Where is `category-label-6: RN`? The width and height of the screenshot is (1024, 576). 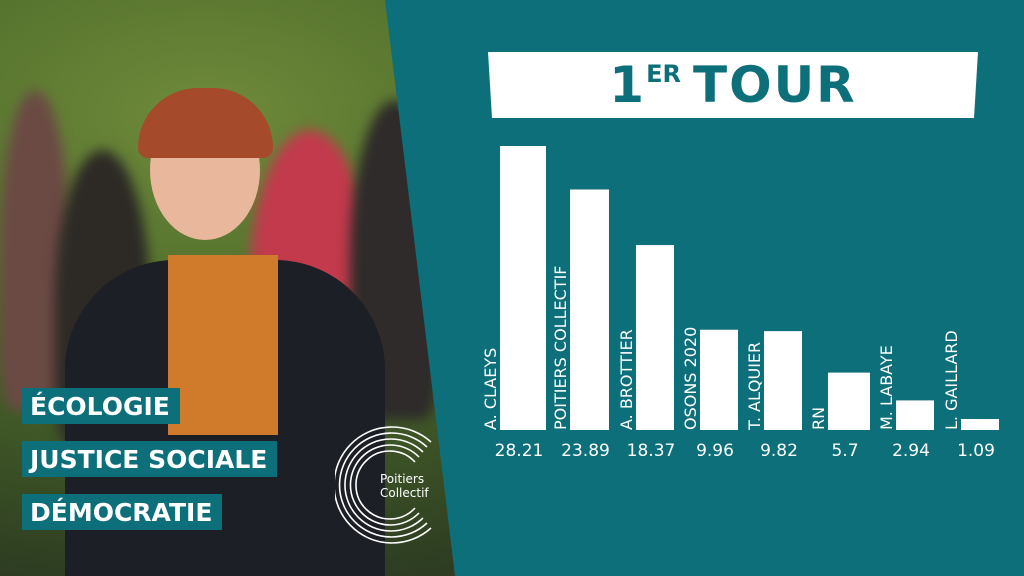
category-label-6: RN is located at coordinates (818, 418).